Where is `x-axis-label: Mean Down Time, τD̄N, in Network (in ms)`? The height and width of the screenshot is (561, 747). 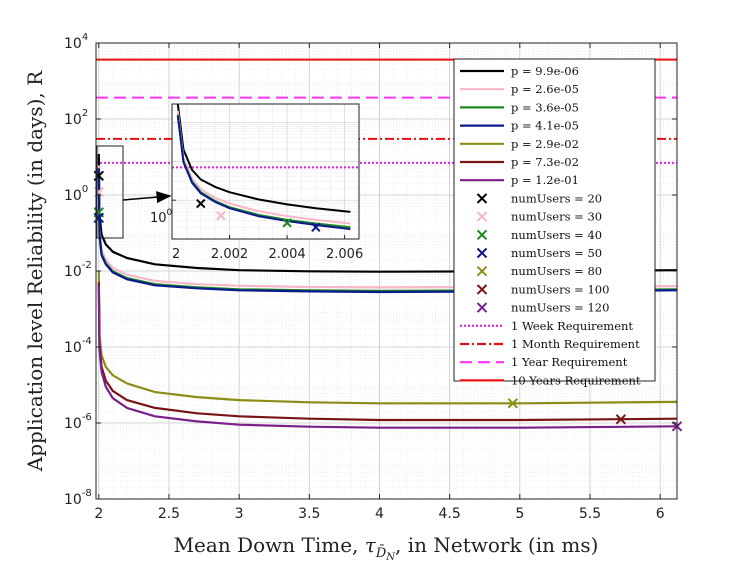 x-axis-label: Mean Down Time, τD̄N, in Network (in ms) is located at coordinates (386, 547).